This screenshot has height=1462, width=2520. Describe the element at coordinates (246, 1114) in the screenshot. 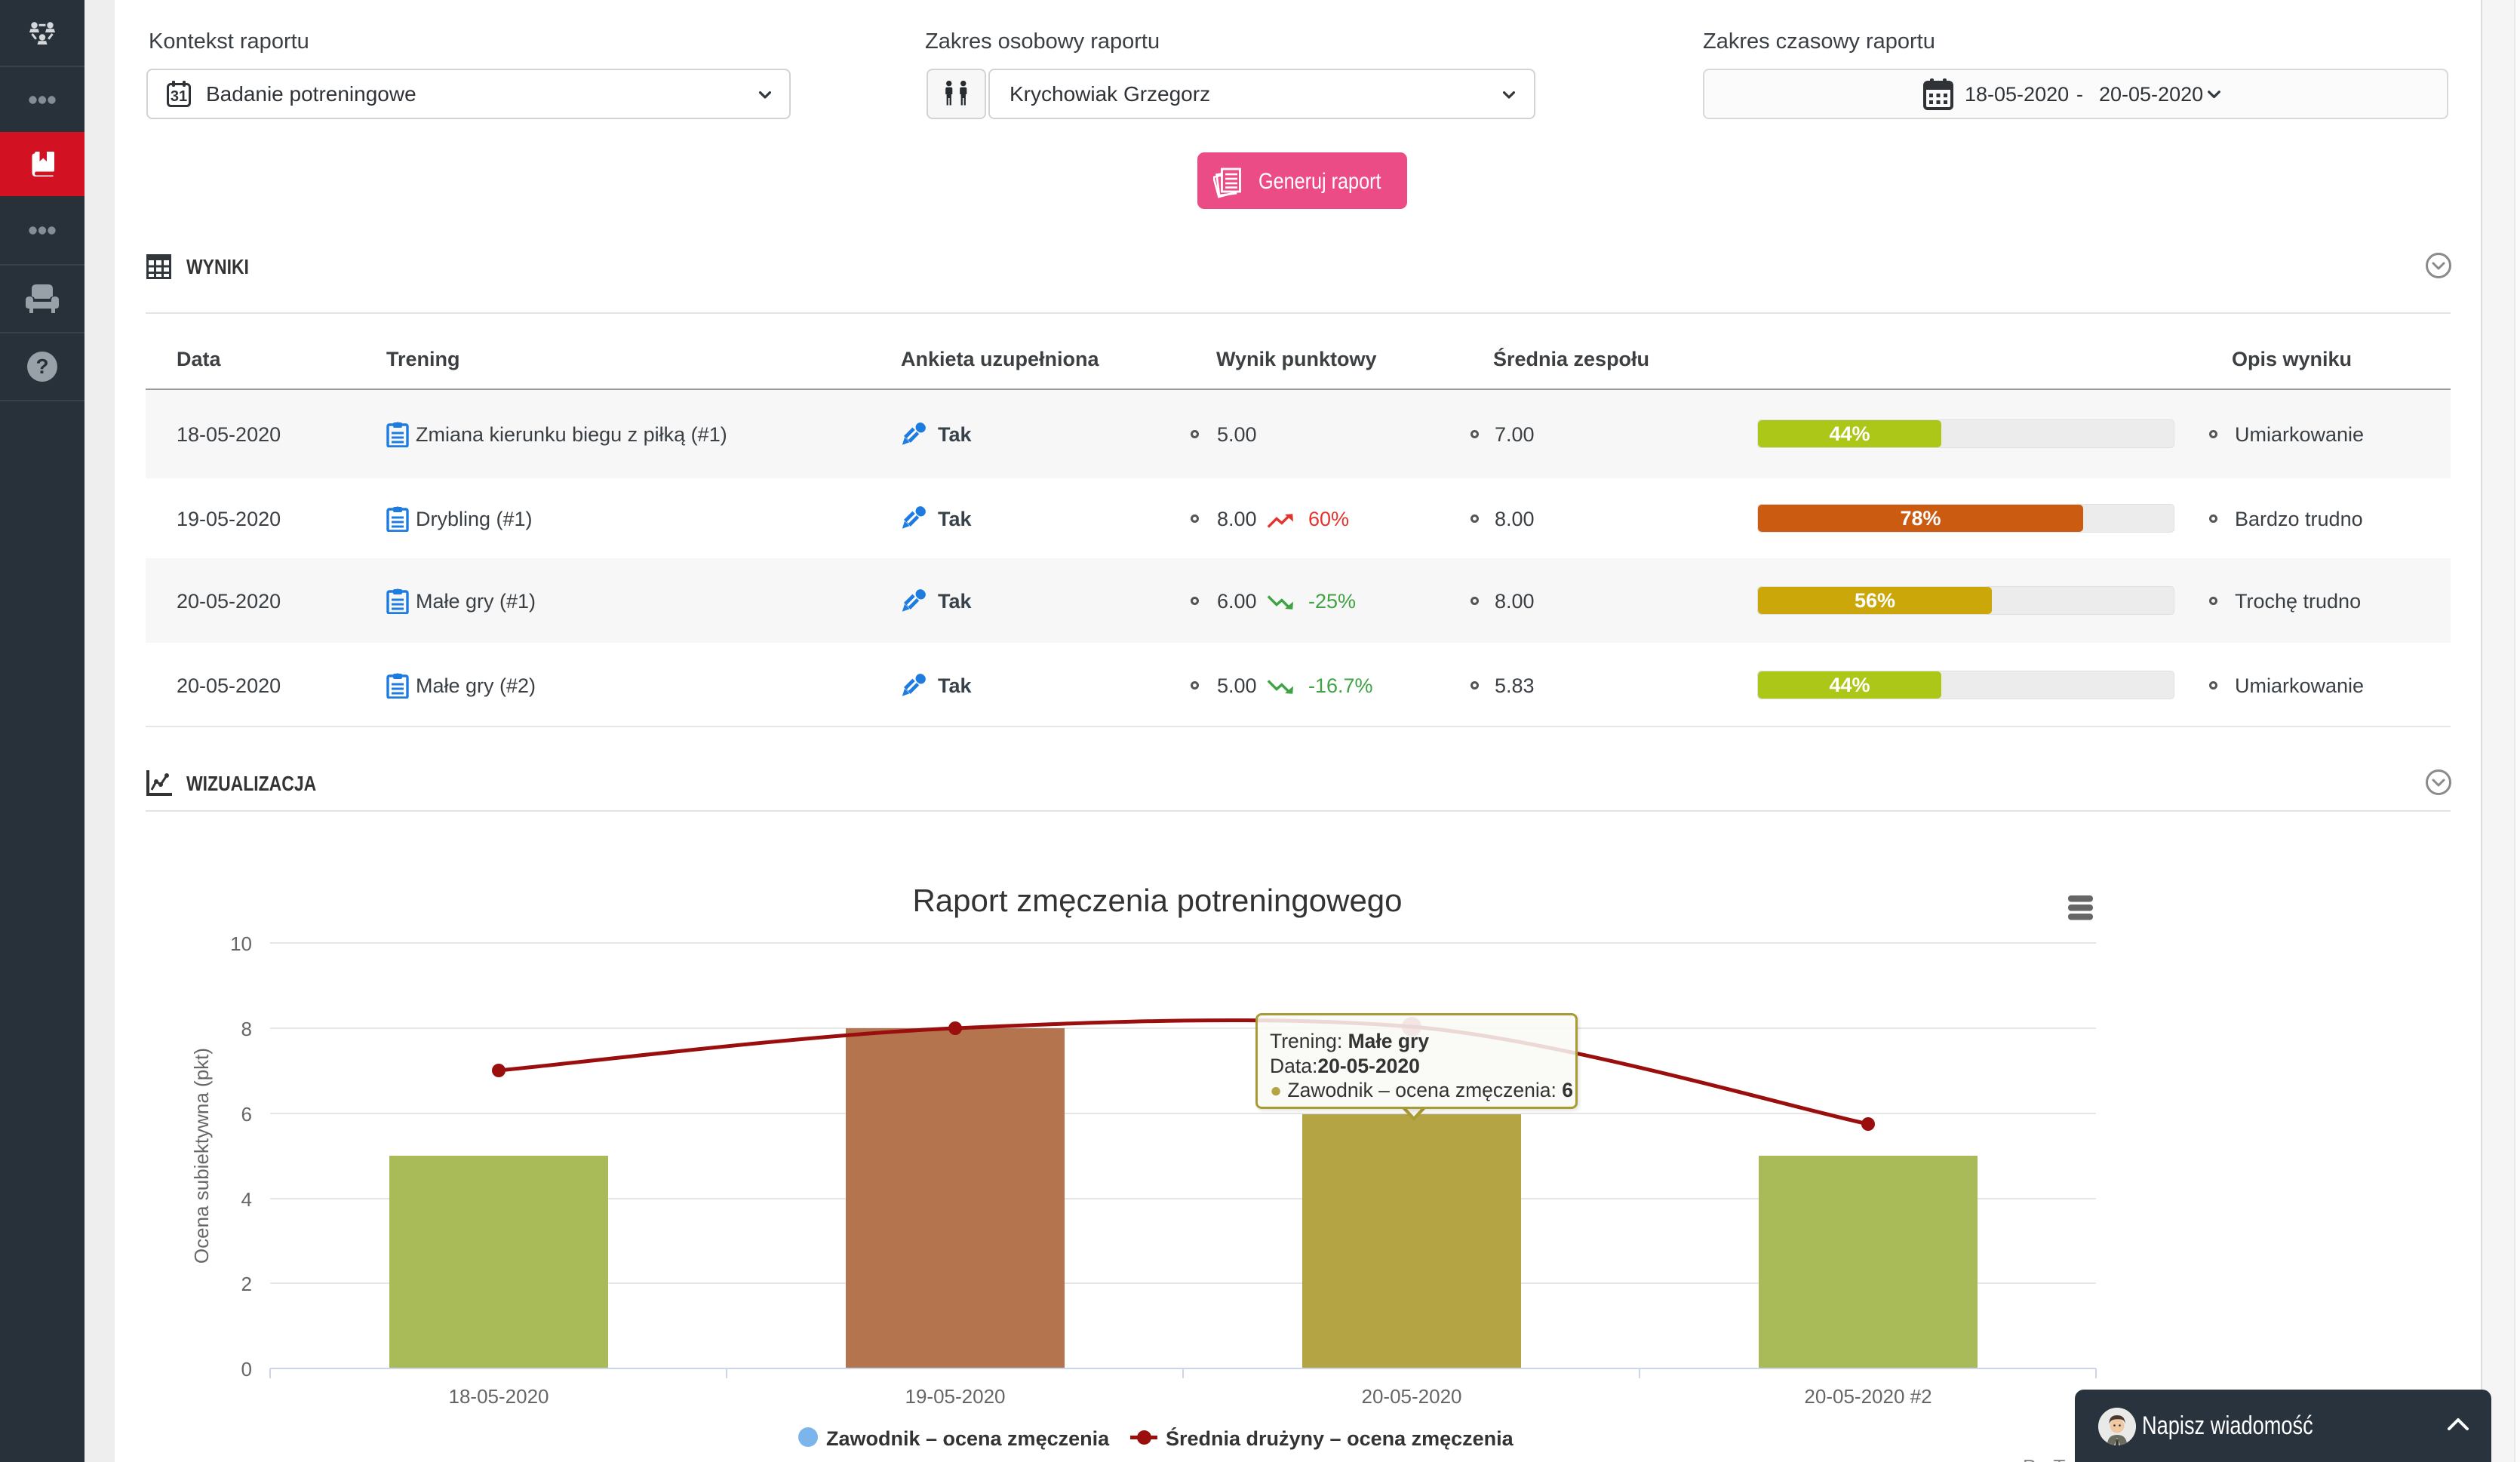

I see `svg-text: 6` at that location.